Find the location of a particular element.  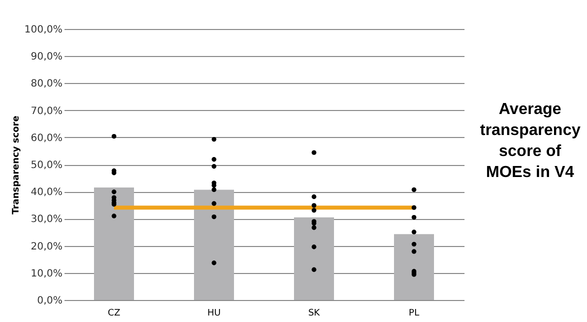

y-tick-label: 80,0% is located at coordinates (46, 84).